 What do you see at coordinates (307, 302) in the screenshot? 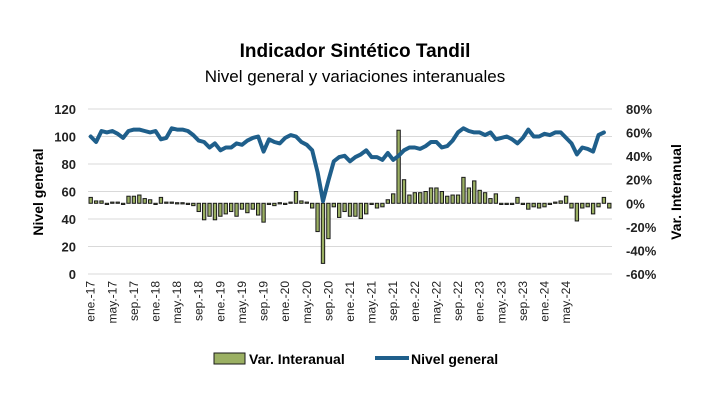
I see `x-tick-label: may.-20` at bounding box center [307, 302].